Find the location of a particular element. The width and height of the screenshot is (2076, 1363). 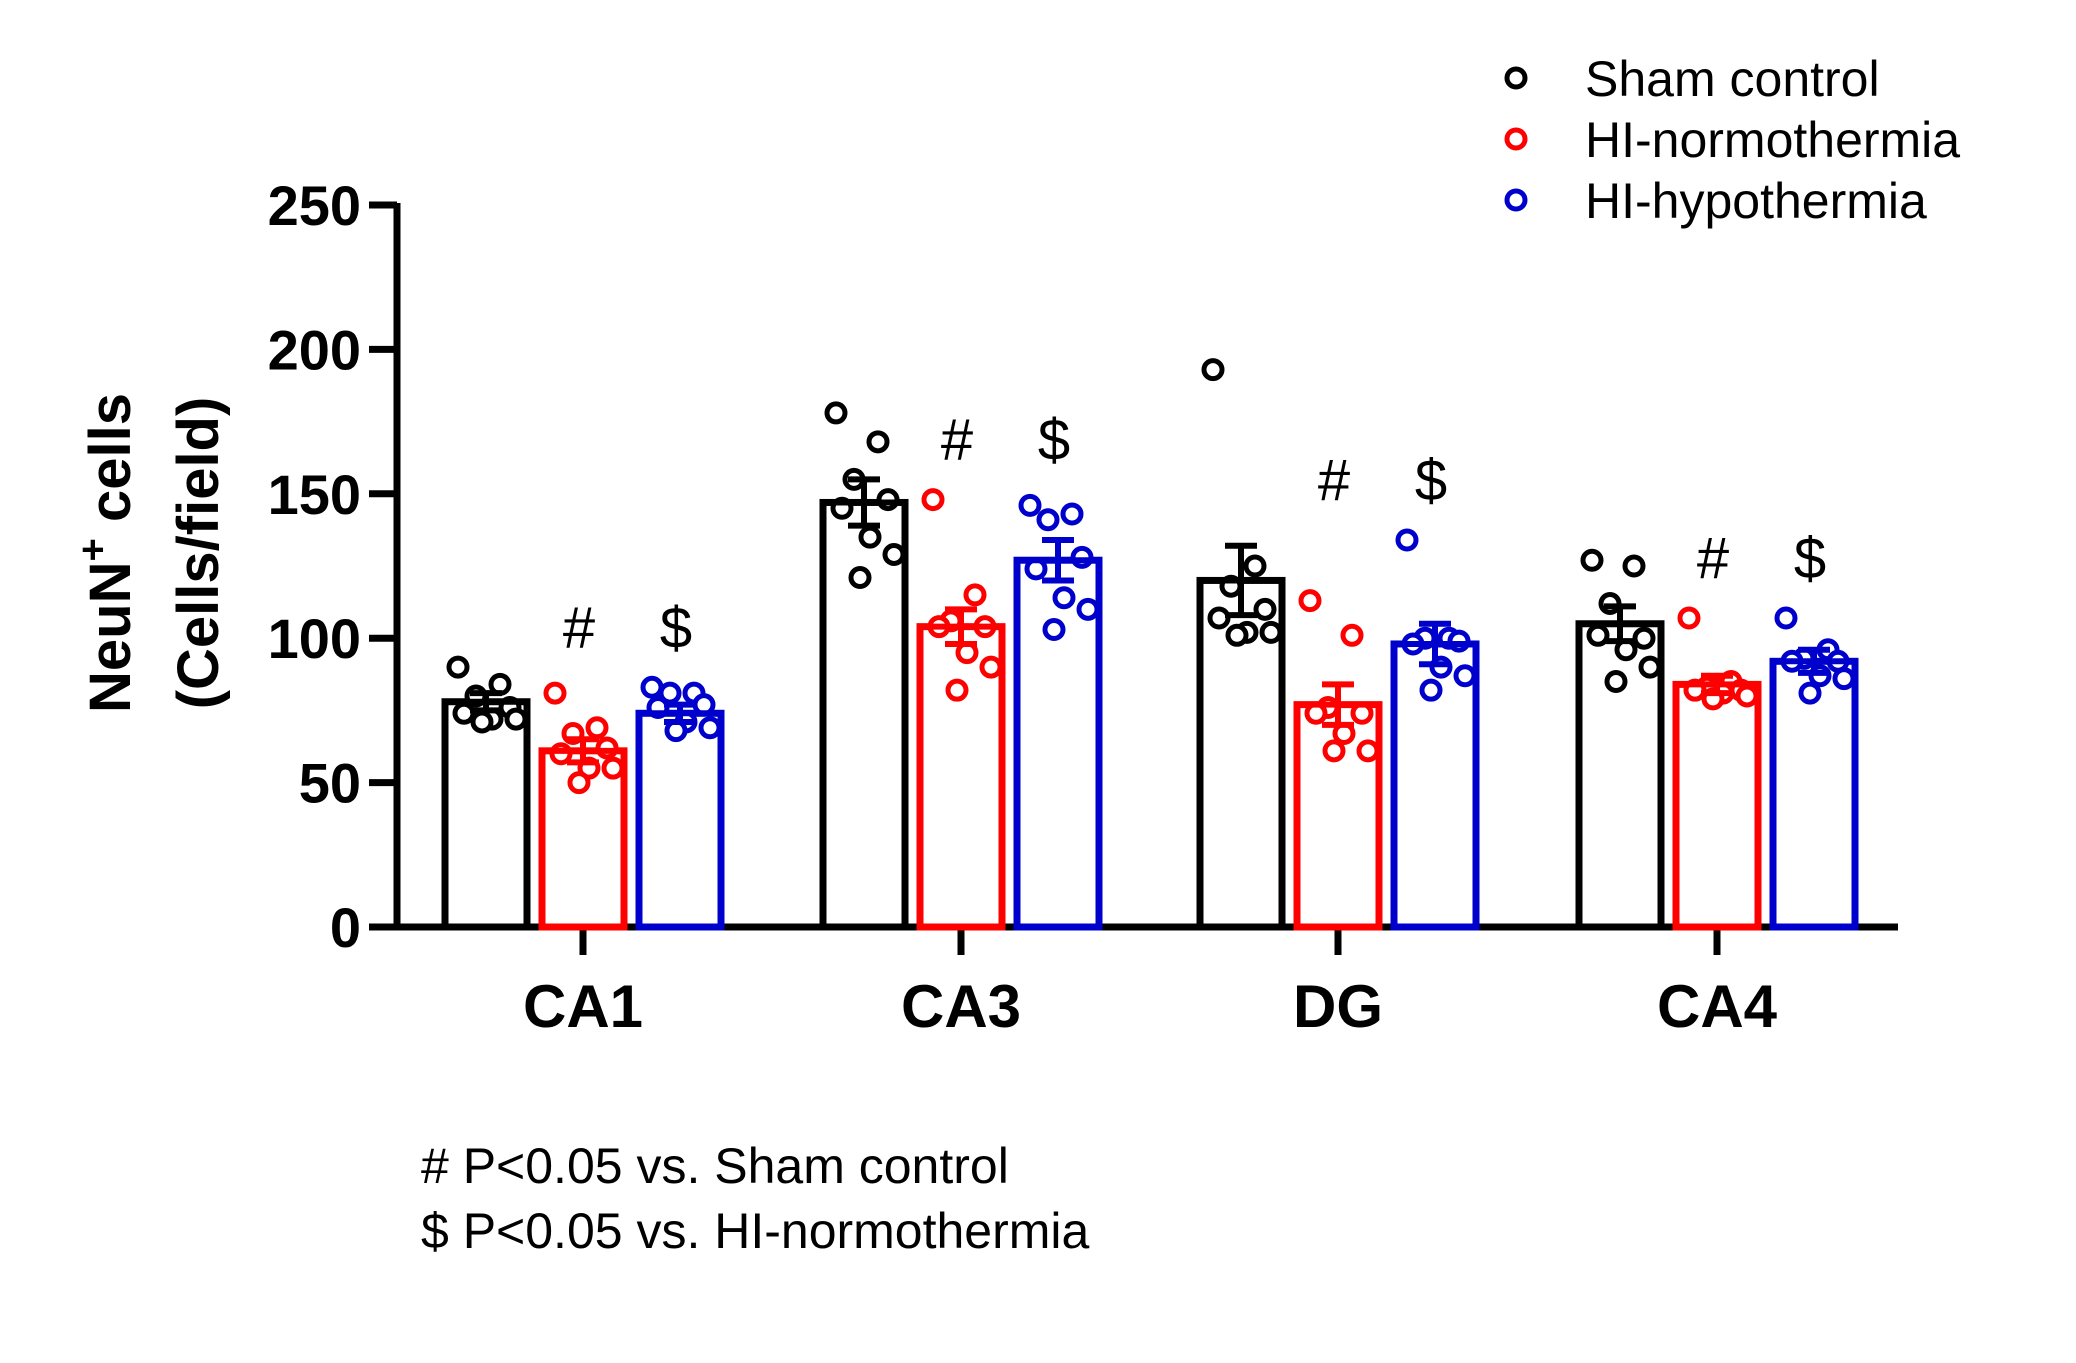

x-tick-label-ca1: CA1 is located at coordinates (583, 1006).